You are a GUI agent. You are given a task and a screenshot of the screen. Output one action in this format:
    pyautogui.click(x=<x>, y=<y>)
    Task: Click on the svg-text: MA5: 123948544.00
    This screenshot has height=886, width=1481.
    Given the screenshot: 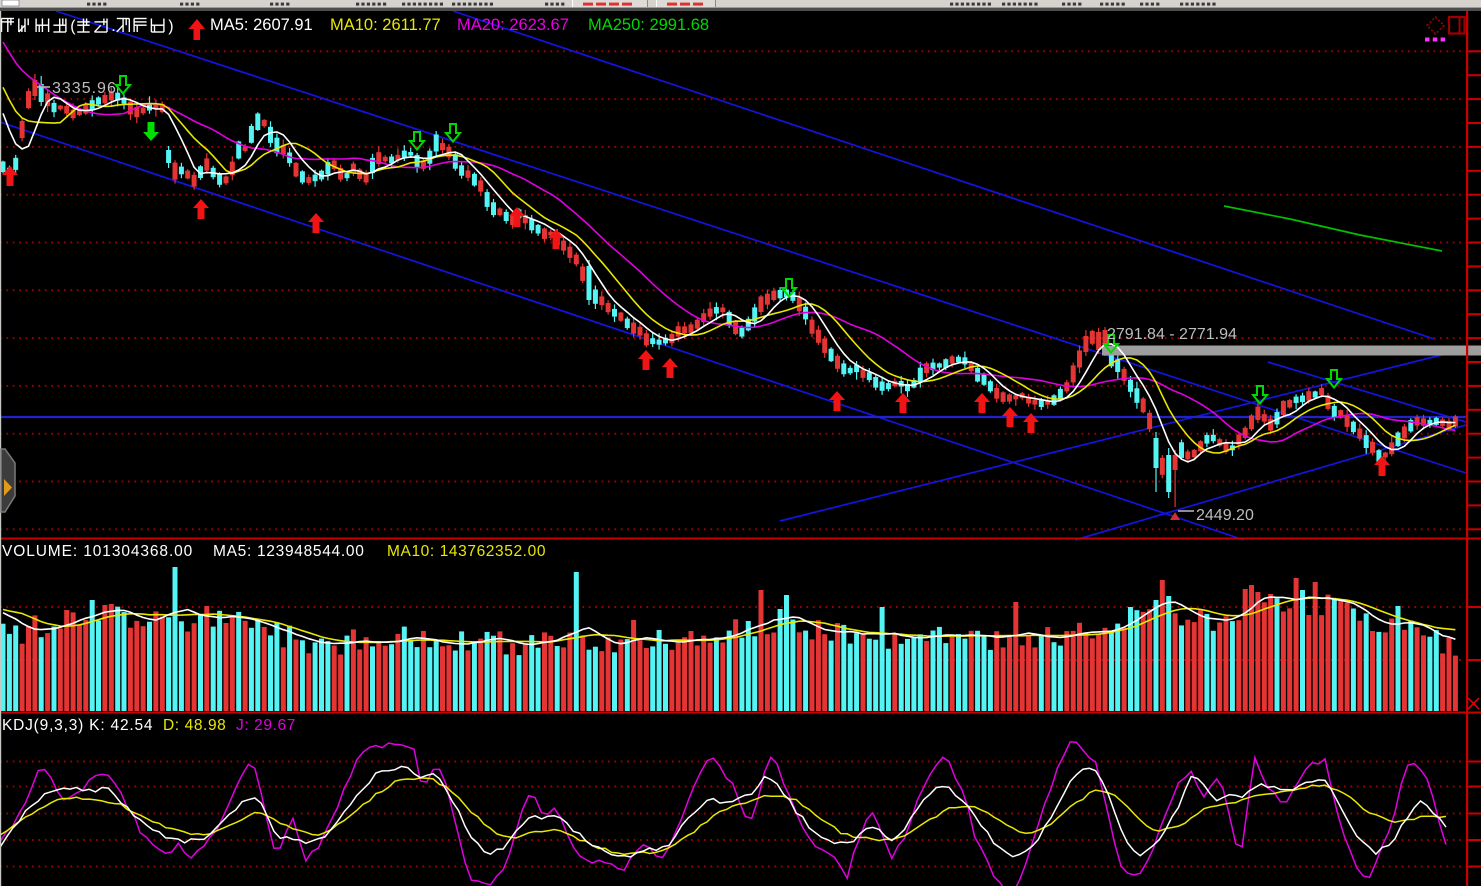 What is the action you would take?
    pyautogui.click(x=289, y=551)
    